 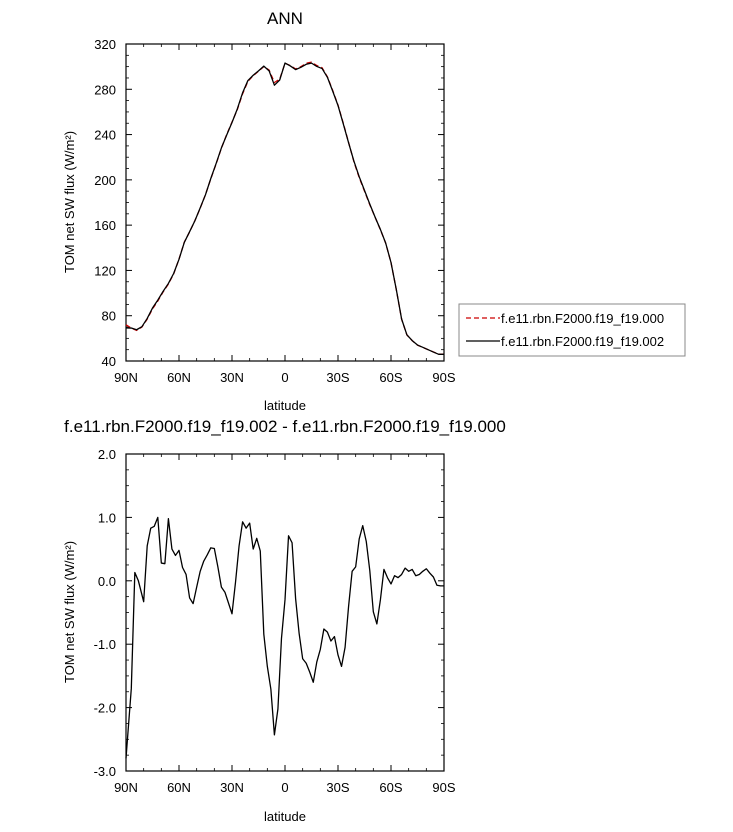 I want to click on bottom-x-tick-label: 0, so click(x=284, y=787).